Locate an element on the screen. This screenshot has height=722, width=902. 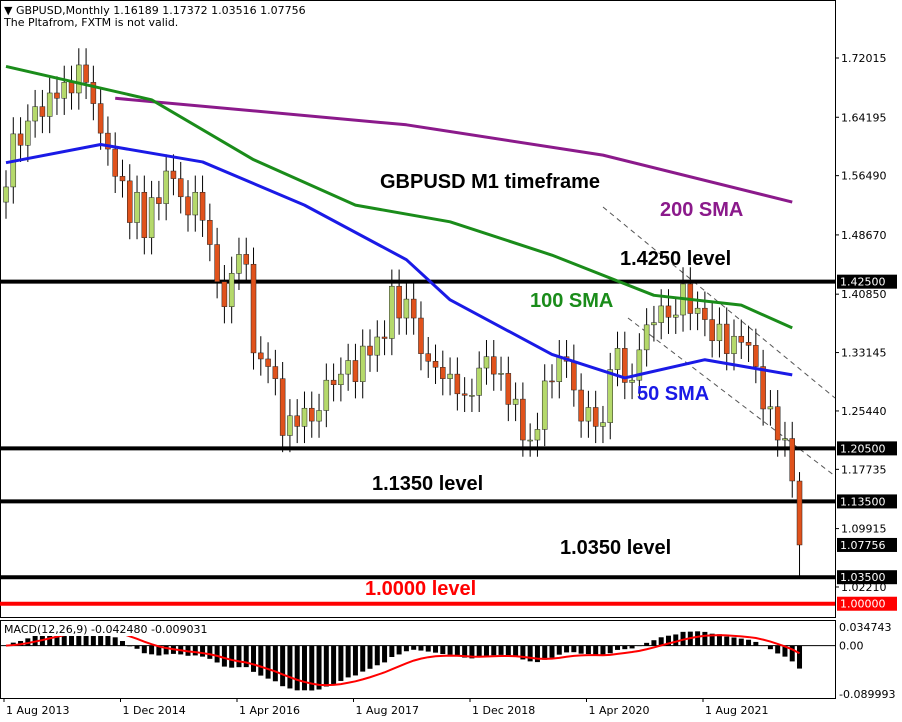
annotation-sma100: 100 SMA is located at coordinates (572, 301).